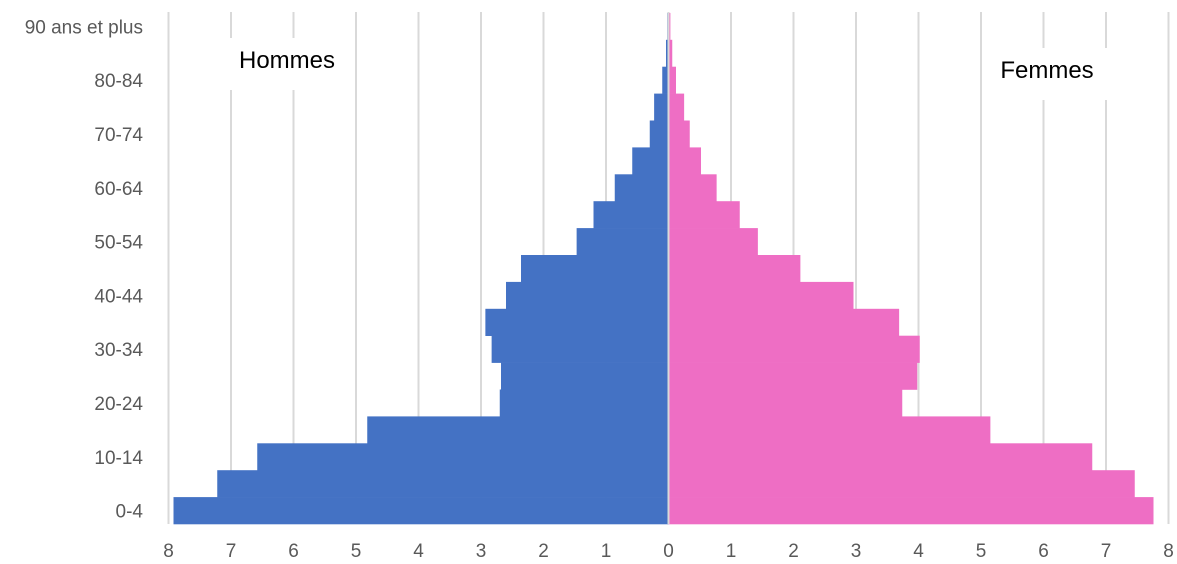 This screenshot has width=1177, height=564. What do you see at coordinates (118, 404) in the screenshot?
I see `y-tick-label: 20-24` at bounding box center [118, 404].